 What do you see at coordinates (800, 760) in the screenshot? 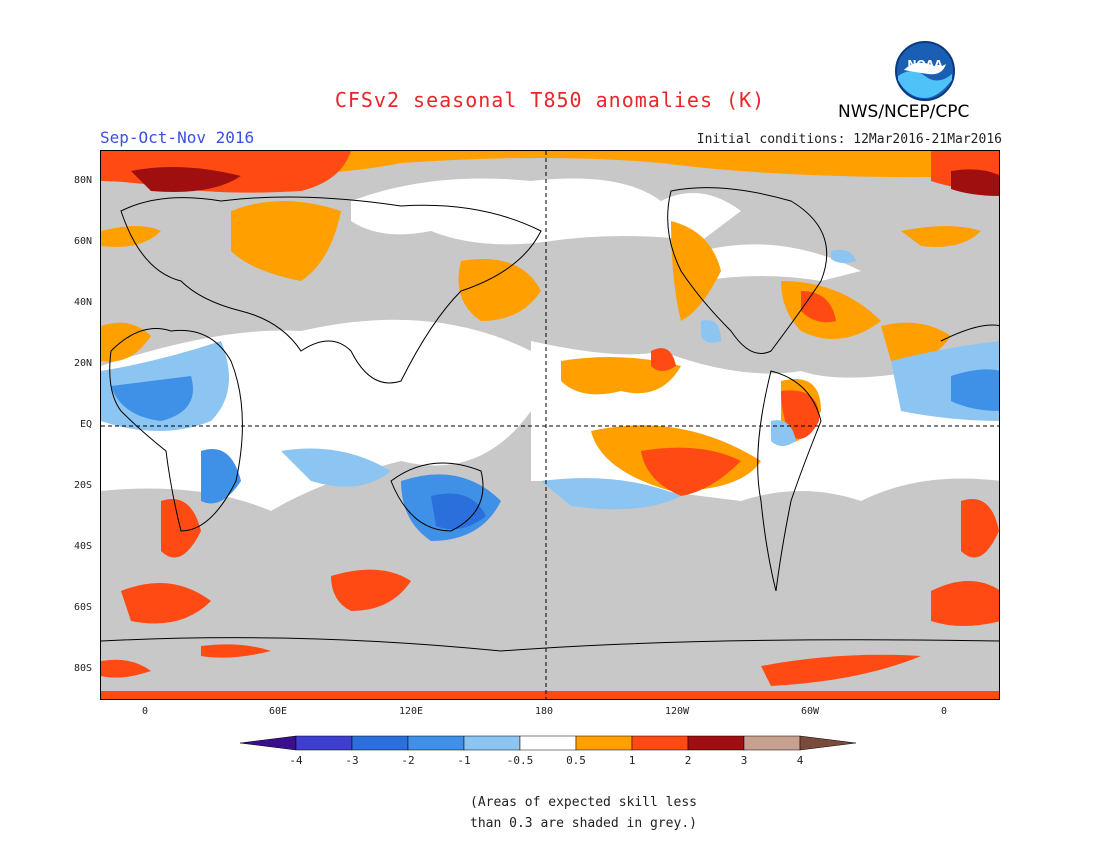
I see `colorbar-label: 4` at bounding box center [800, 760].